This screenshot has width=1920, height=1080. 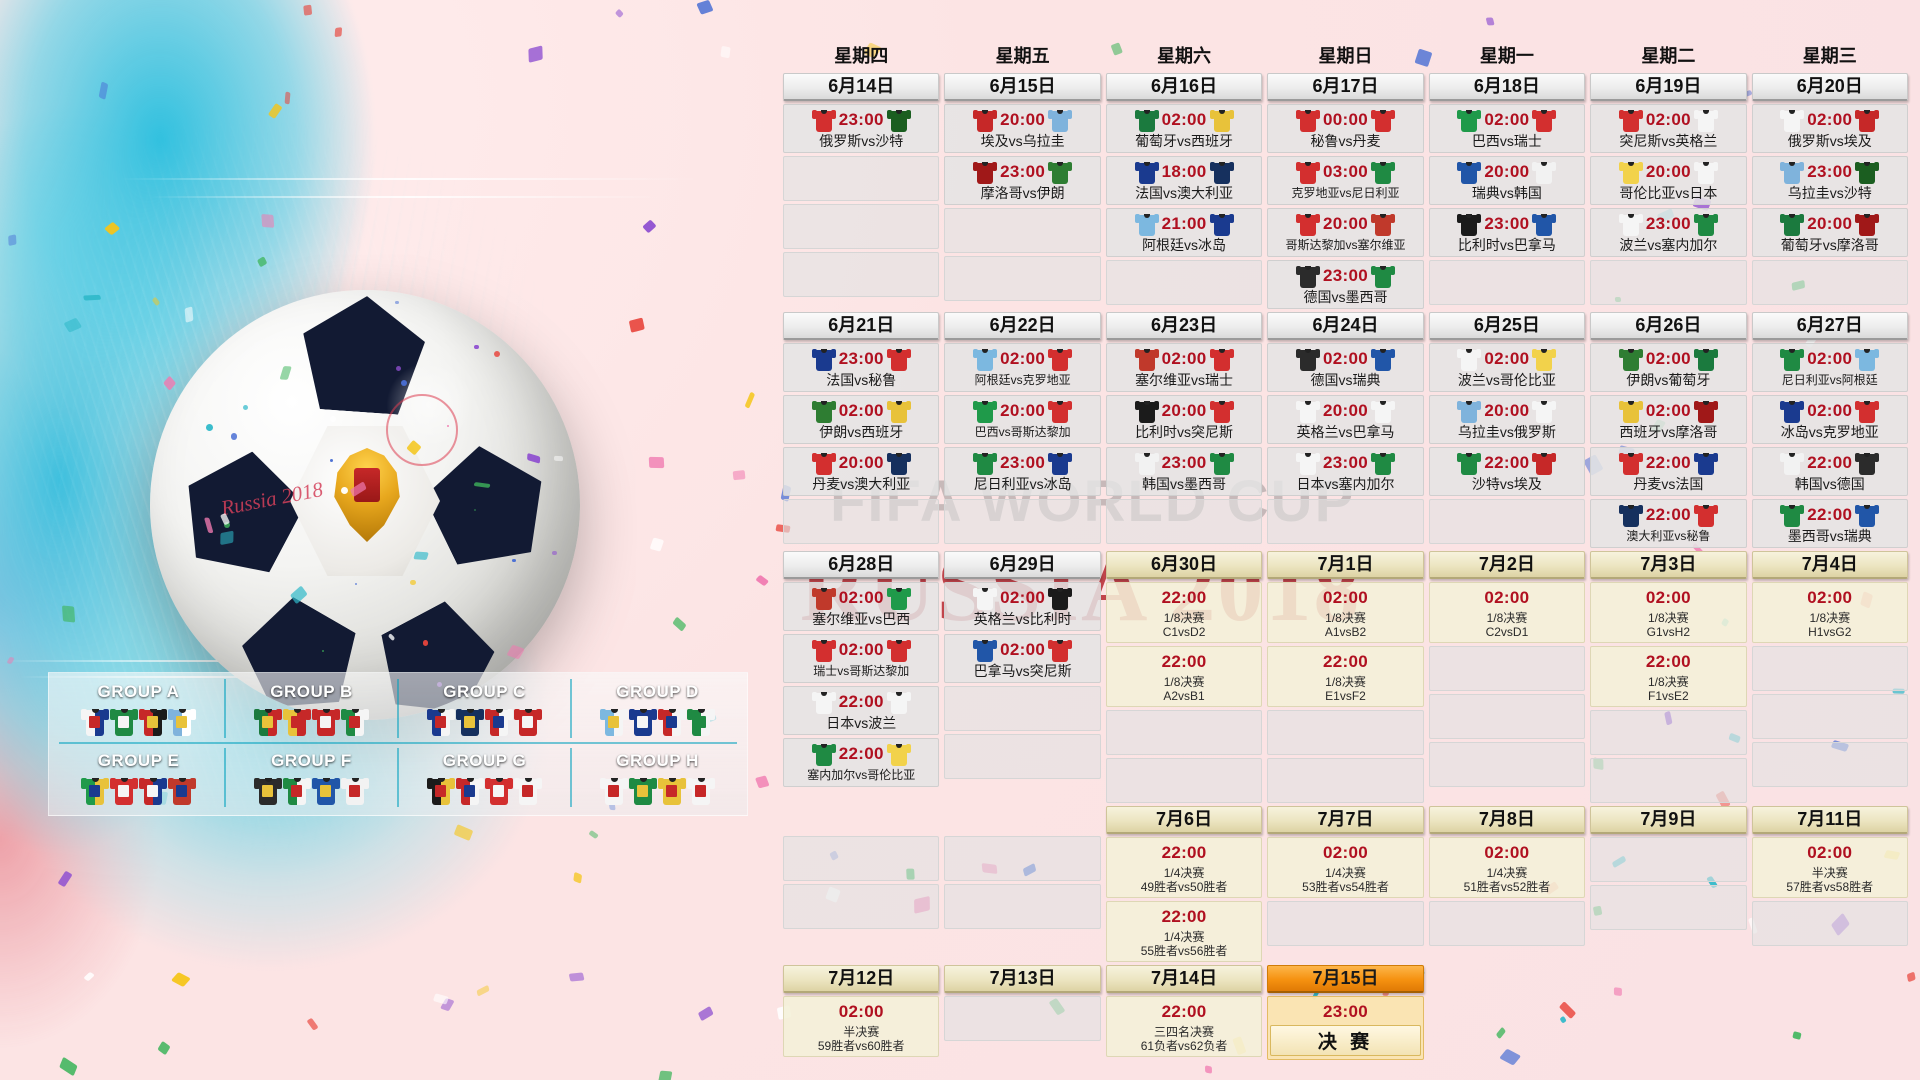 What do you see at coordinates (1829, 419) in the screenshot?
I see `match-cell: 02:00 冰岛vs克罗地亚` at bounding box center [1829, 419].